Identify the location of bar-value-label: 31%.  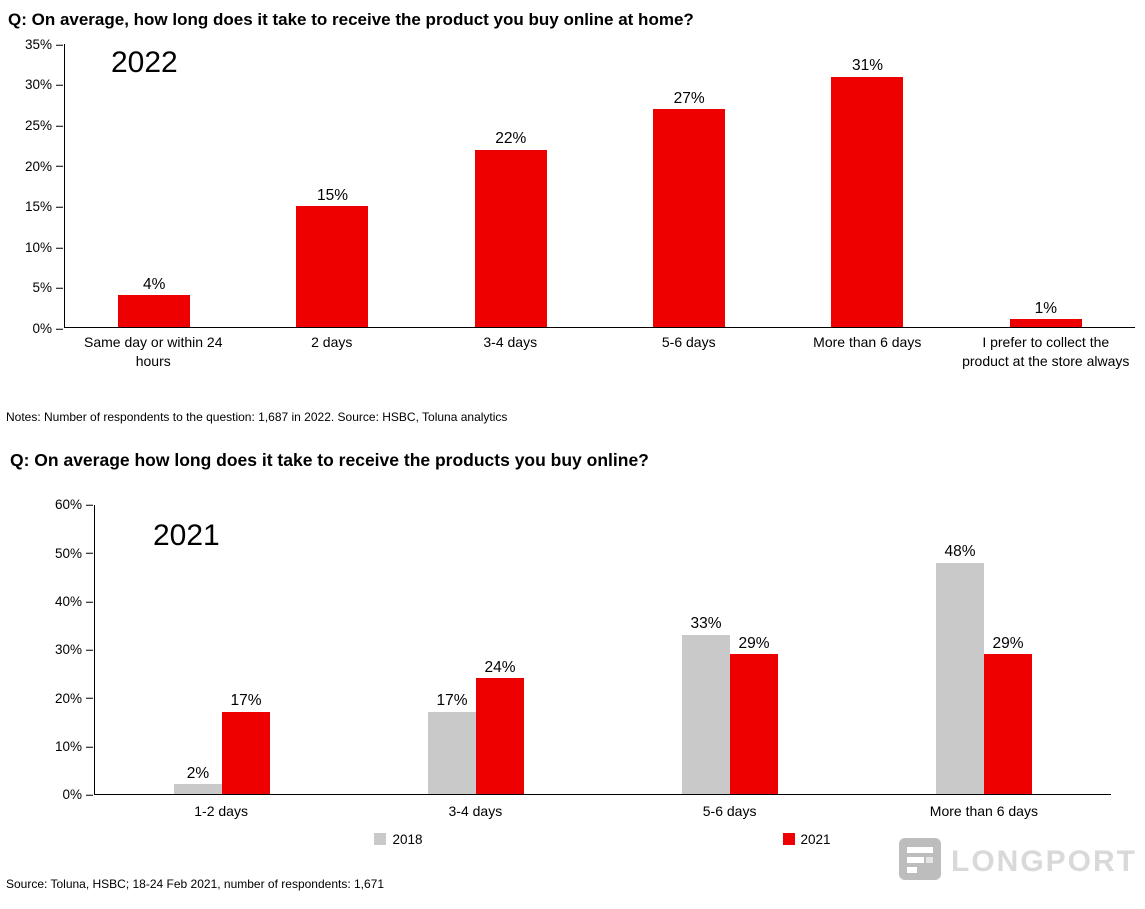
(867, 66).